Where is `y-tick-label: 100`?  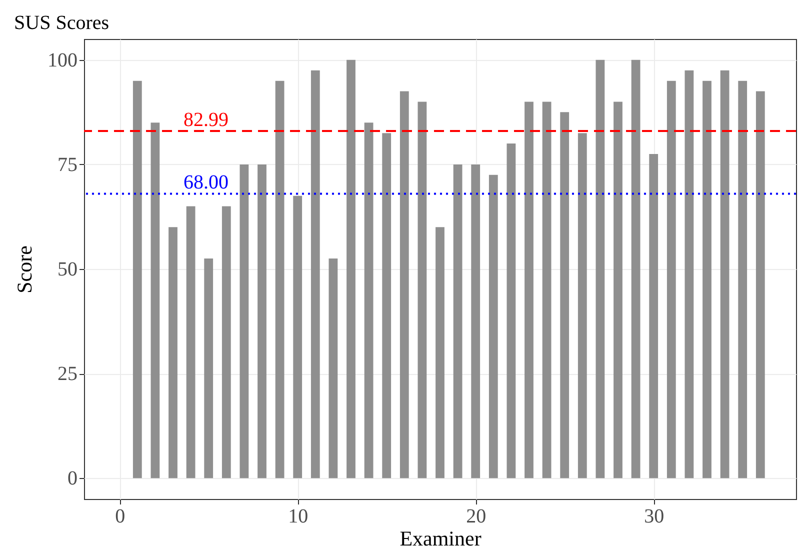
y-tick-label: 100 is located at coordinates (63, 60).